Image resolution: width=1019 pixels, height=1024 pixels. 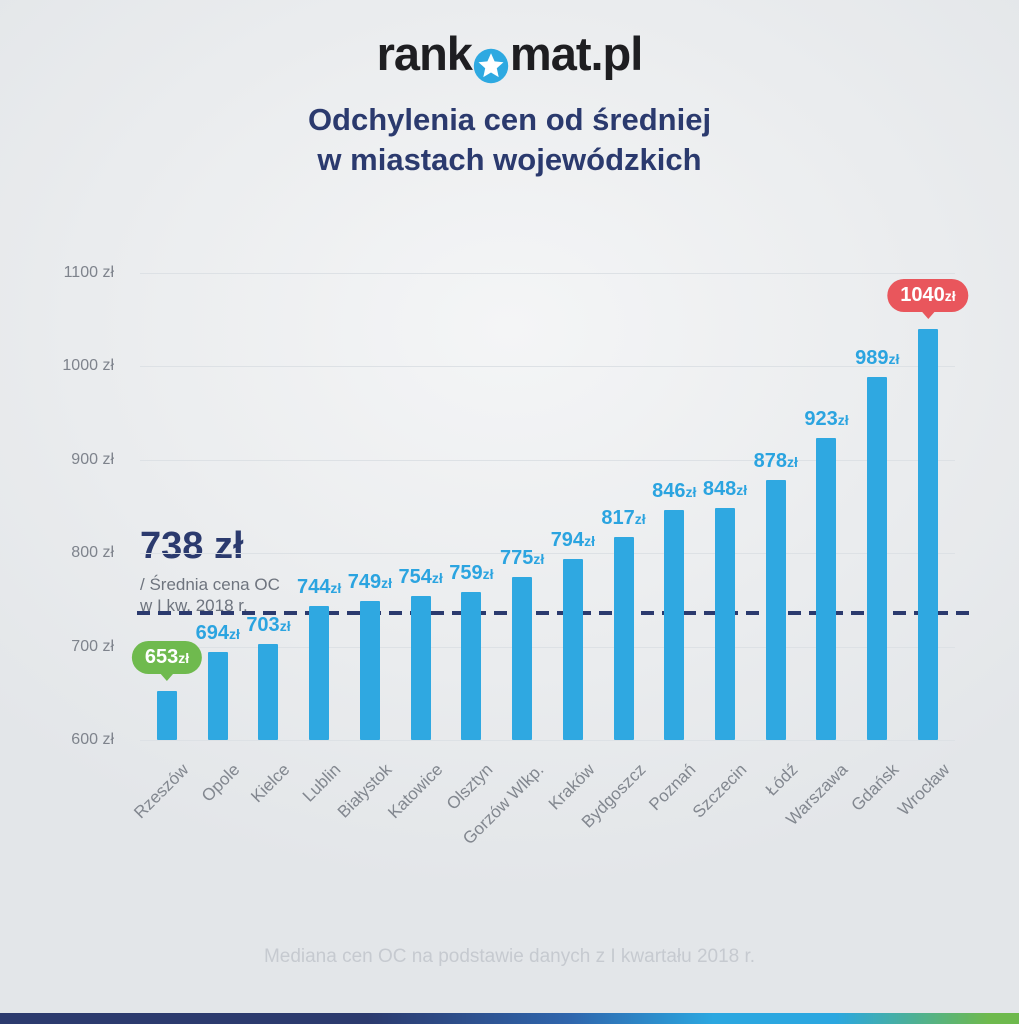 I want to click on bar-value-label: 848zł, so click(x=725, y=489).